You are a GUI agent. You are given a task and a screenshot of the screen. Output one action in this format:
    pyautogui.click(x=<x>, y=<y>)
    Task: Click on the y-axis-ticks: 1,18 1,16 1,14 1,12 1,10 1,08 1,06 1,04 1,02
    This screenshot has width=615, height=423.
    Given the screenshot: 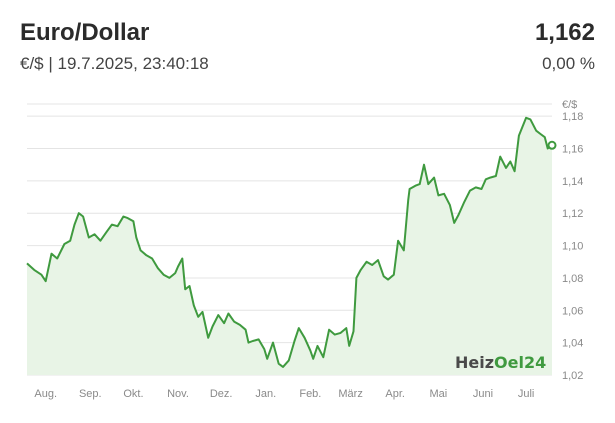 What is the action you would take?
    pyautogui.click(x=572, y=246)
    